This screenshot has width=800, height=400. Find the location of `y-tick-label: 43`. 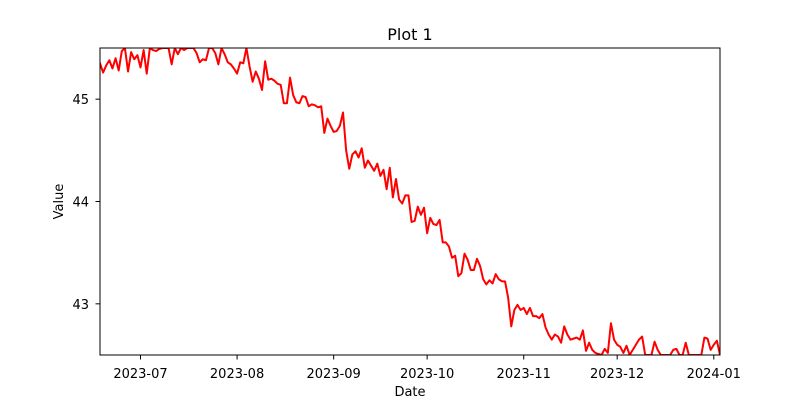

y-tick-label: 43 is located at coordinates (80, 305).